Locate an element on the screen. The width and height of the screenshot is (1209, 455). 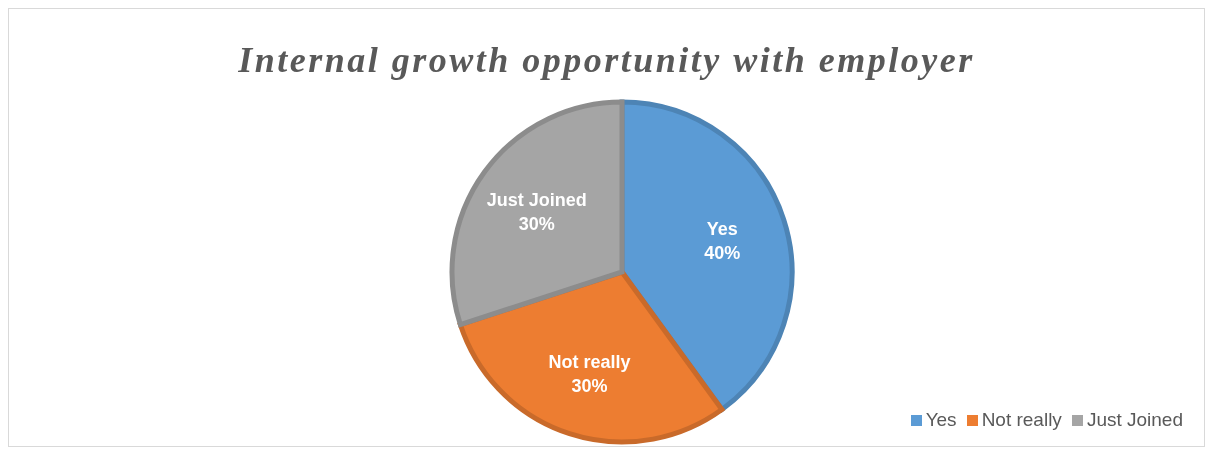
legend-label: Yes is located at coordinates (941, 419).